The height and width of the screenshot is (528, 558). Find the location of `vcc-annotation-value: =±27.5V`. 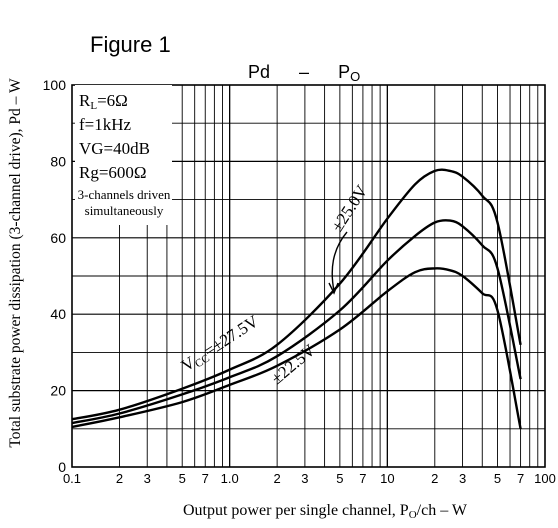

vcc-annotation-value: =±27.5V is located at coordinates (231, 336).